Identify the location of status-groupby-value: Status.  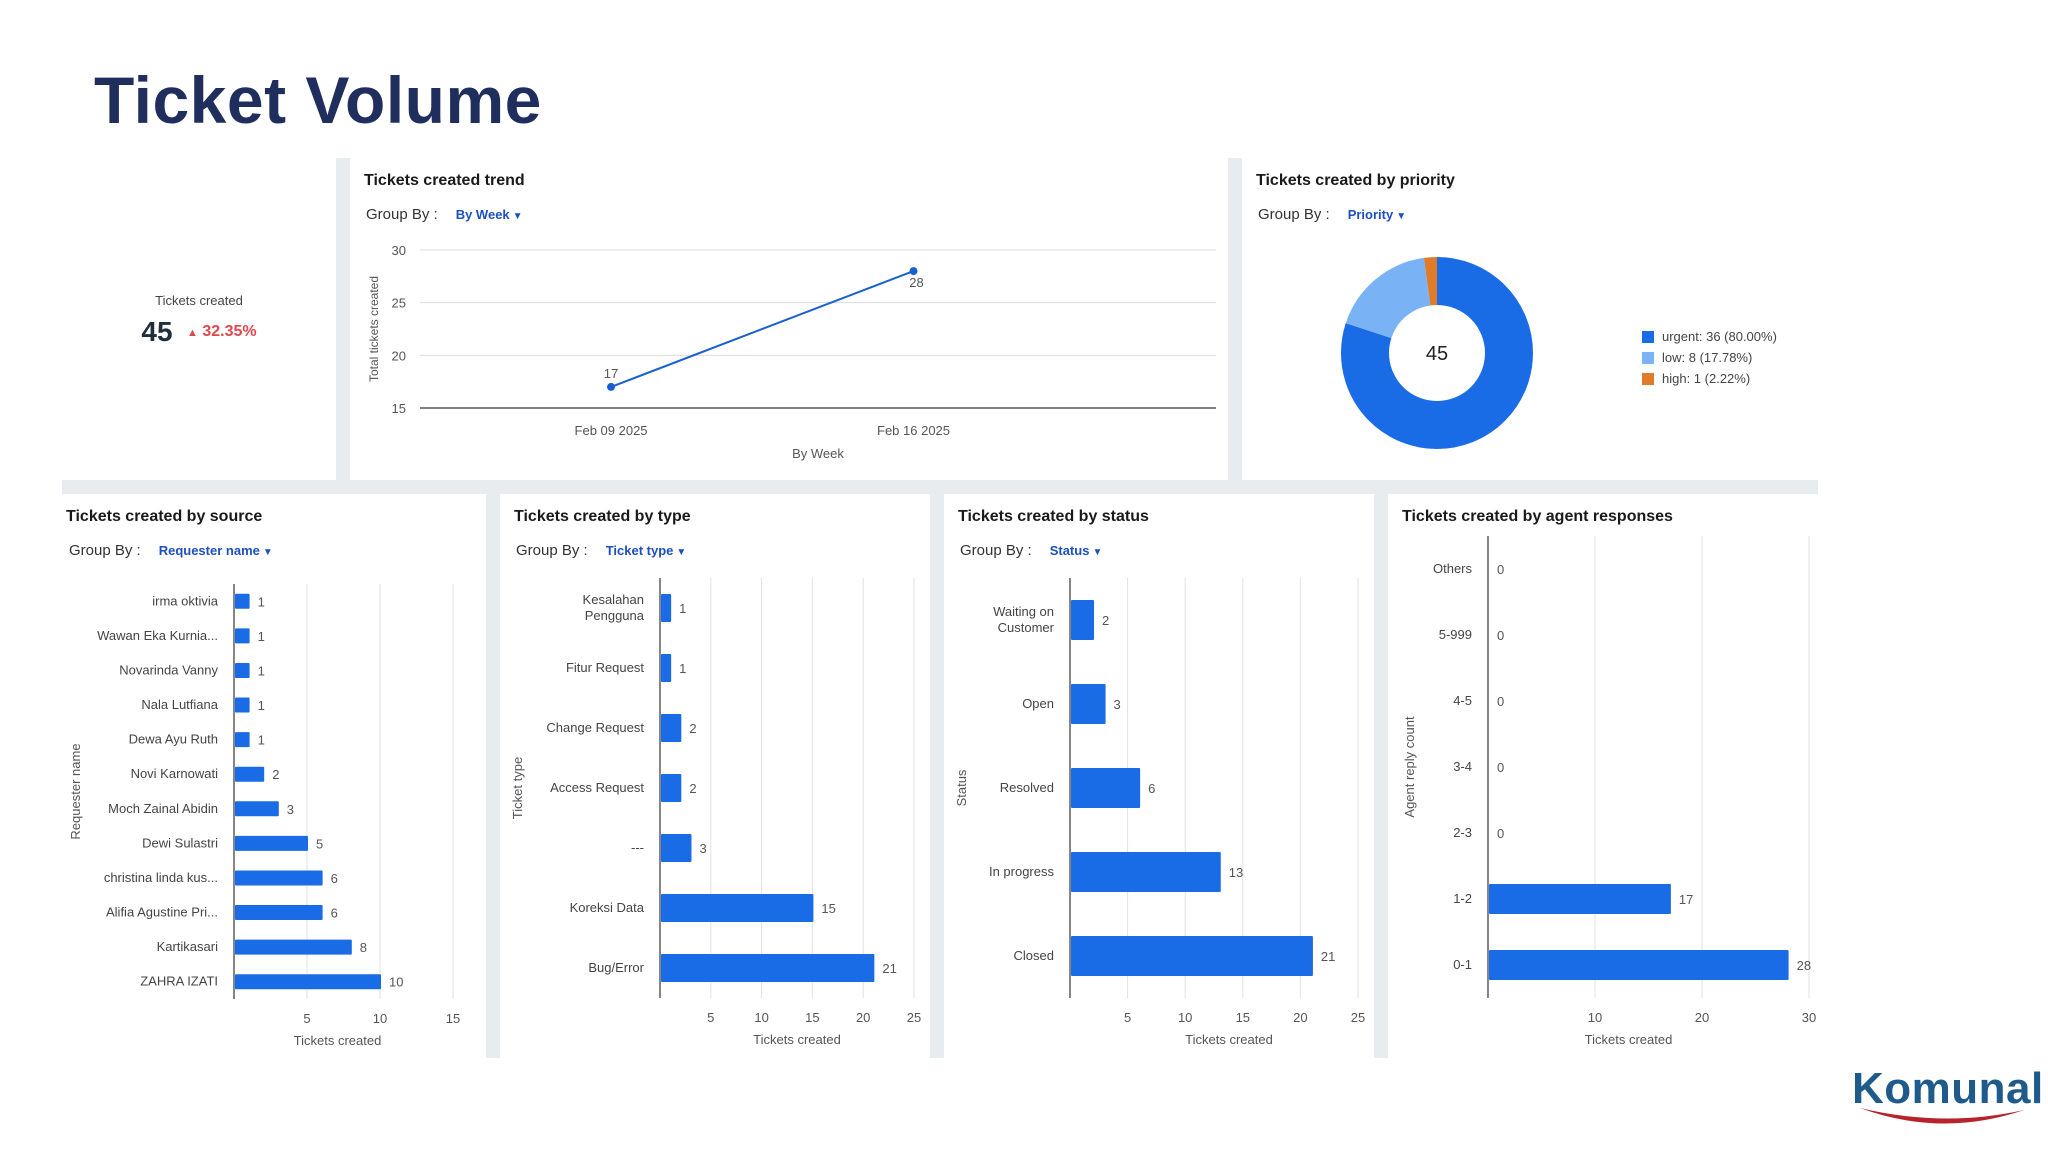
(1069, 550).